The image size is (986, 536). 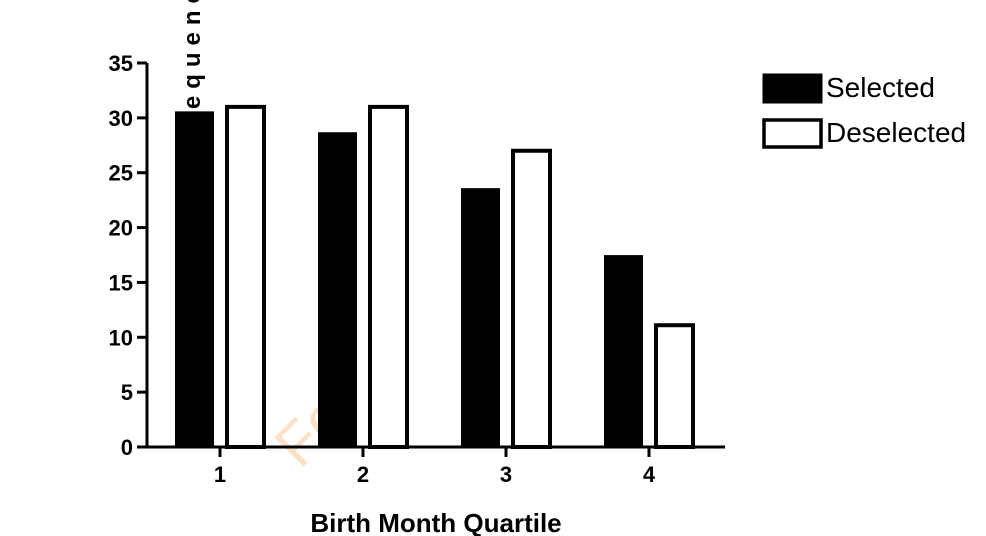 I want to click on legend: Selected Deselected, so click(x=864, y=110).